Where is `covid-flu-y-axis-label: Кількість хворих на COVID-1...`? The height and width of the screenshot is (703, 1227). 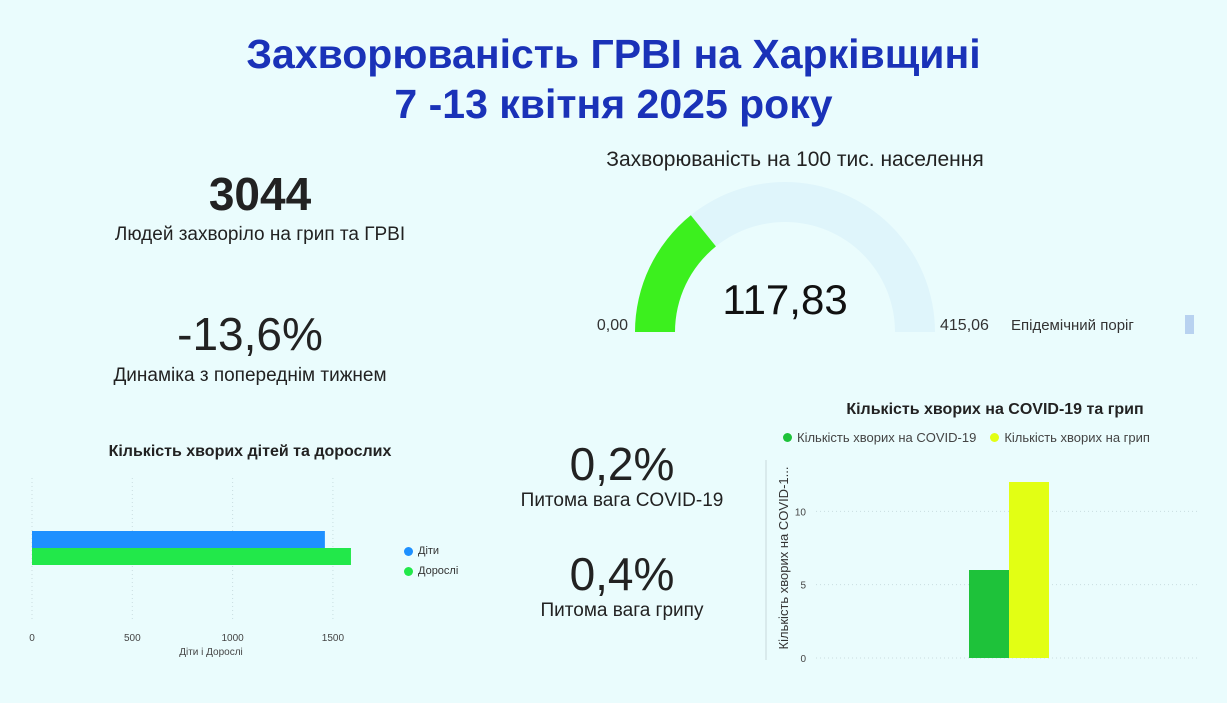
covid-flu-y-axis-label: Кількість хворих на COVID-1... is located at coordinates (783, 558).